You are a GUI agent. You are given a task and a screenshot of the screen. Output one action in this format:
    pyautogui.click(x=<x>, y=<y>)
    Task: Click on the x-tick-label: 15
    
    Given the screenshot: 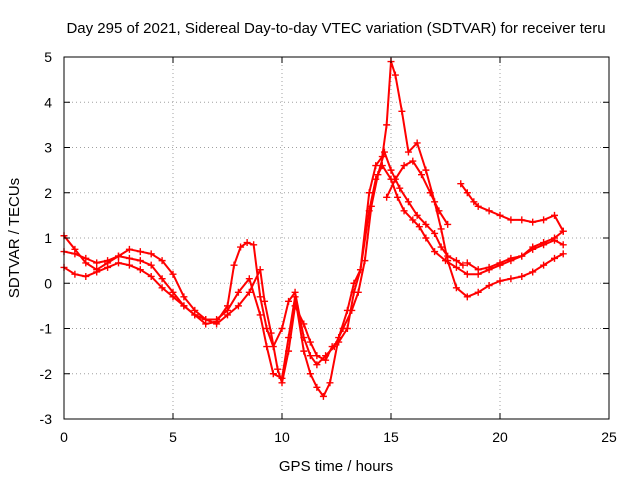 What is the action you would take?
    pyautogui.click(x=391, y=437)
    